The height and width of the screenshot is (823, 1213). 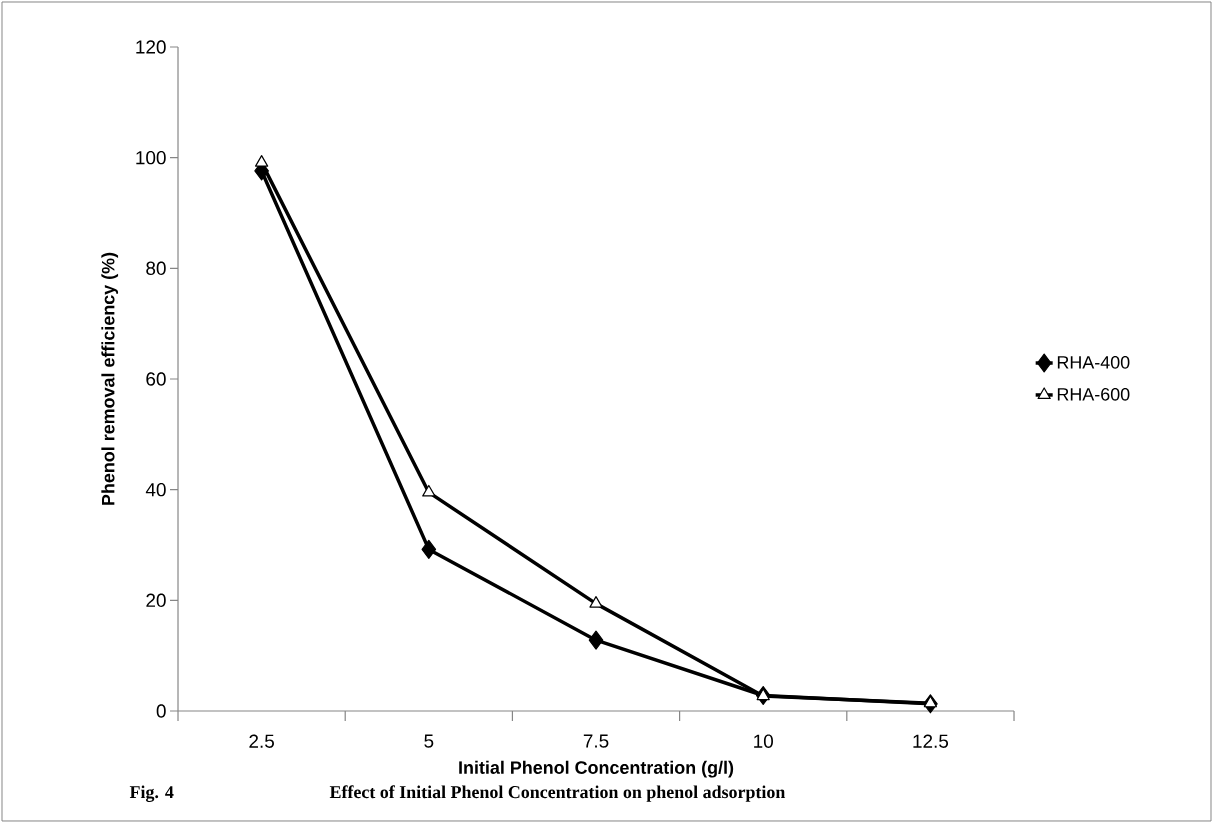 What do you see at coordinates (110, 378) in the screenshot?
I see `y-axis-title: Phenol removal efficiency (%)` at bounding box center [110, 378].